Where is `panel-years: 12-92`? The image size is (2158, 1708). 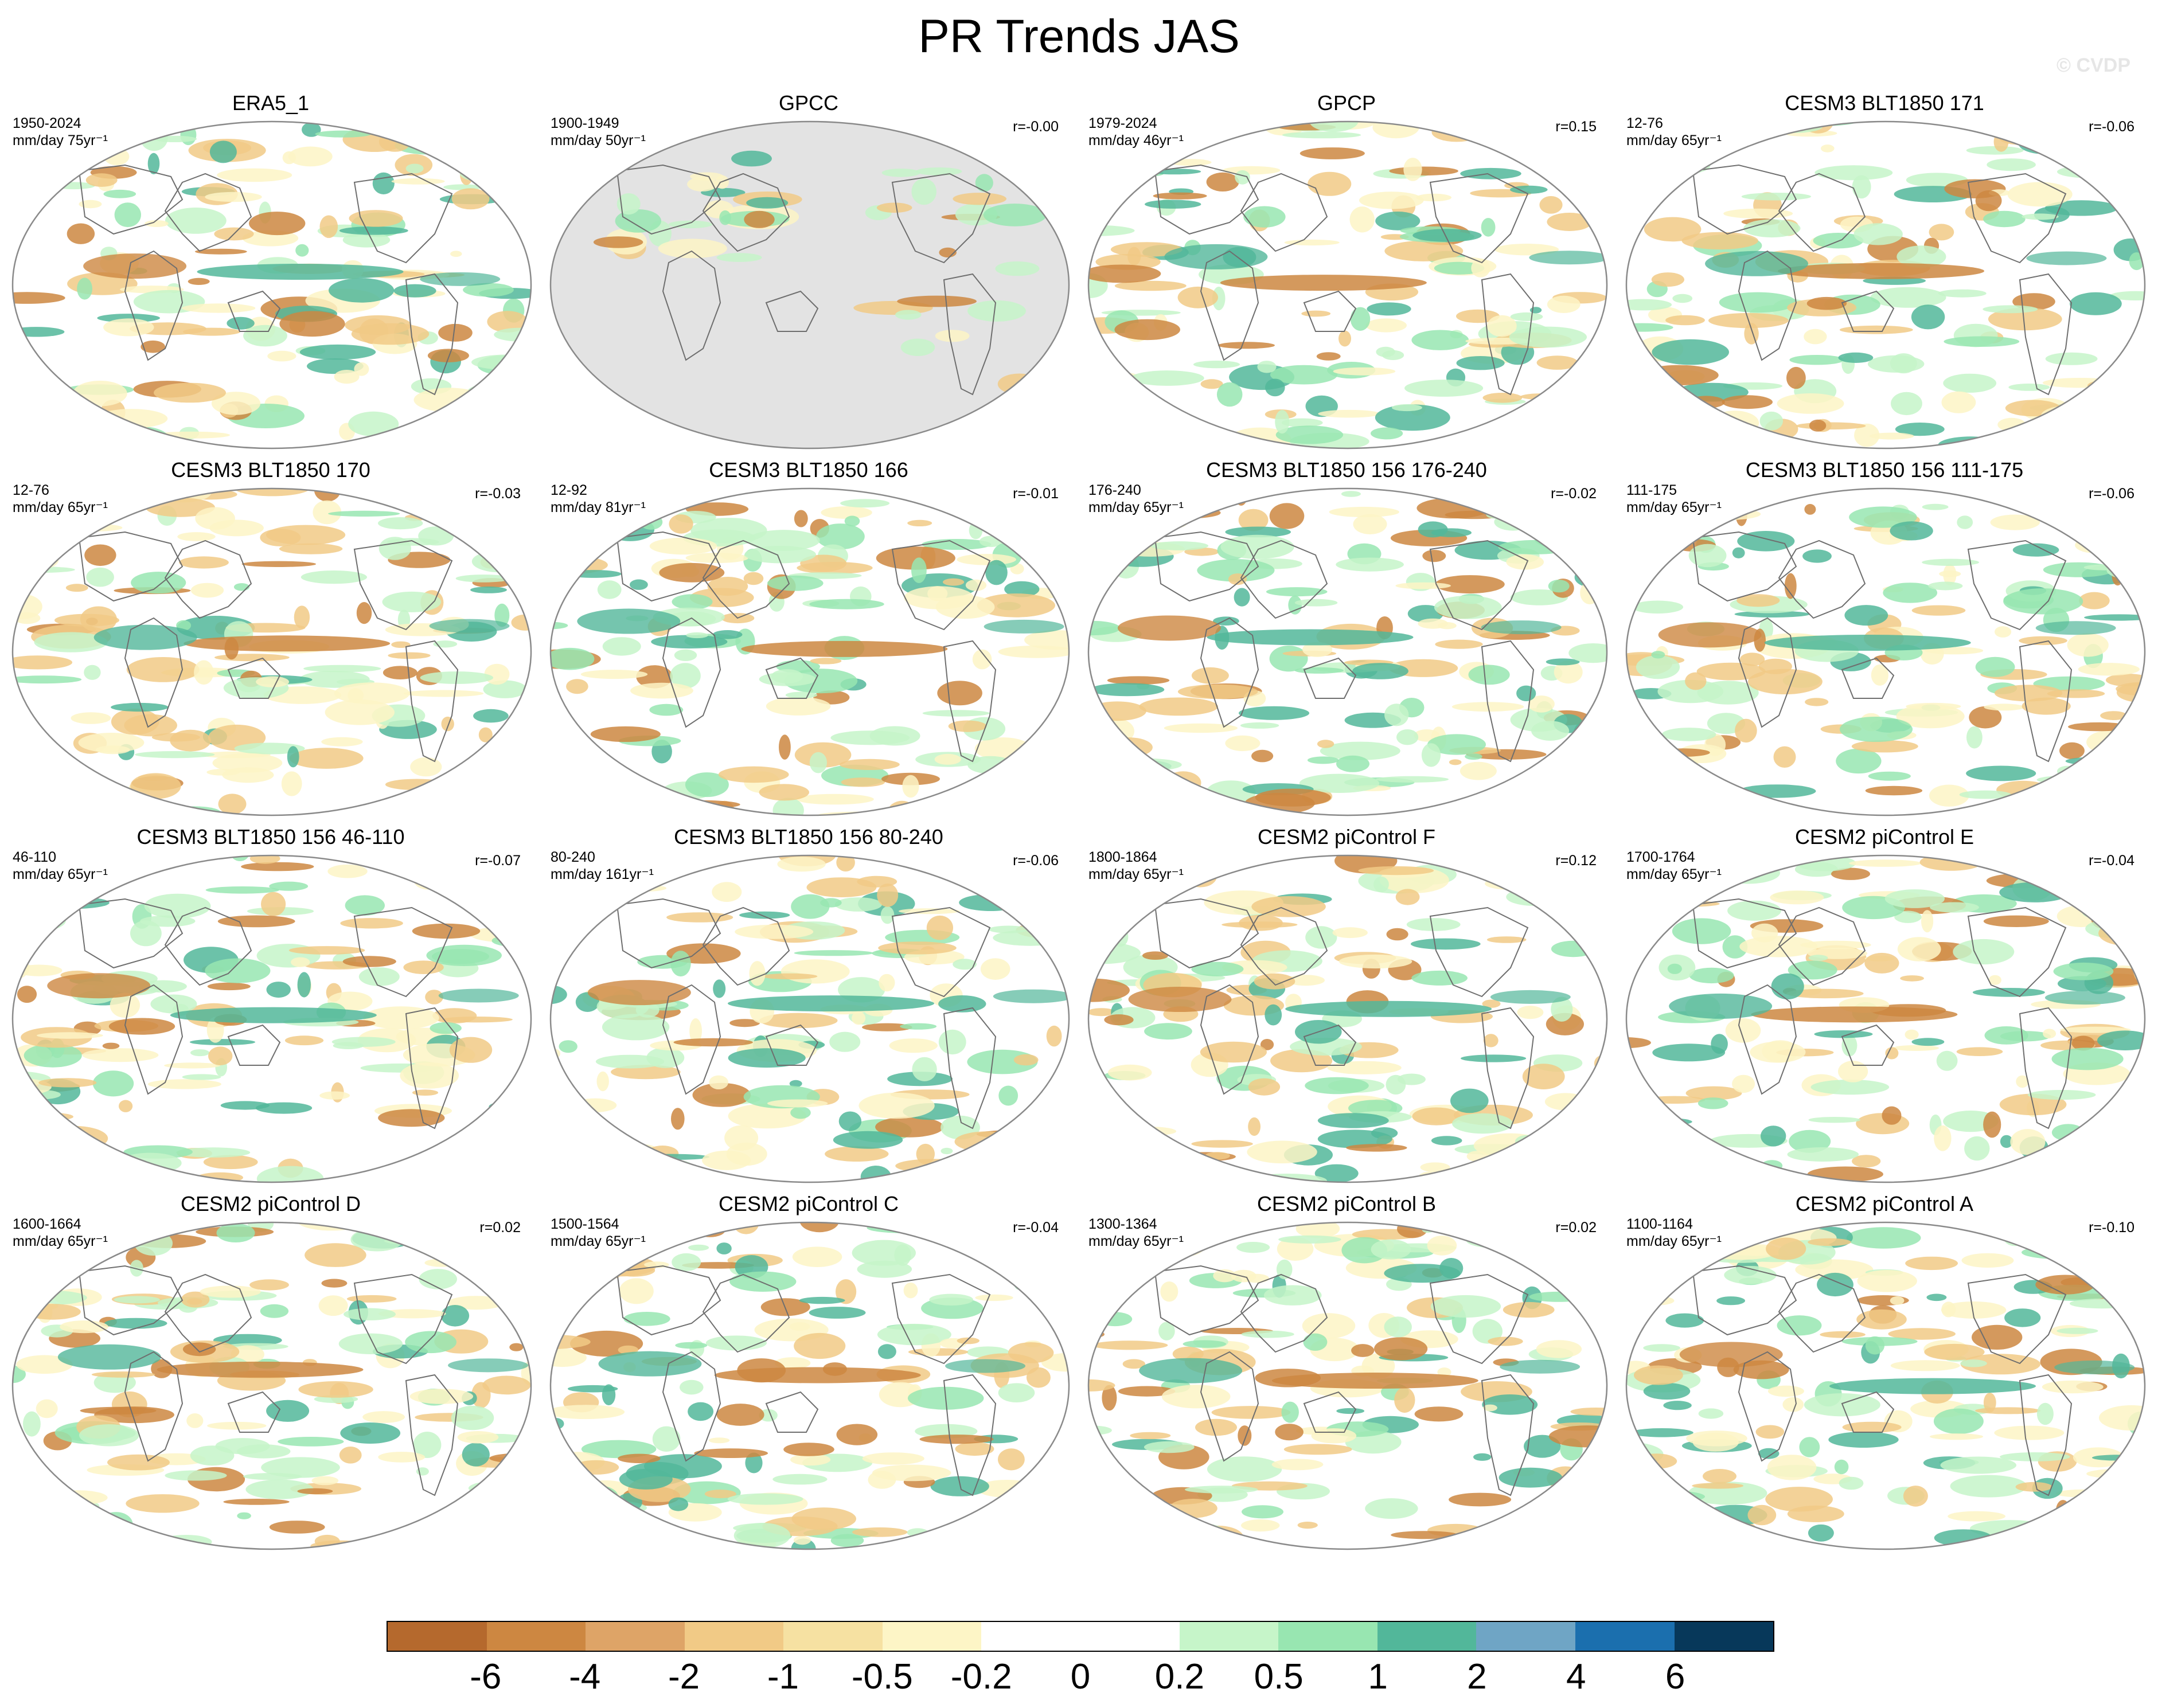 panel-years: 12-92 is located at coordinates (569, 490).